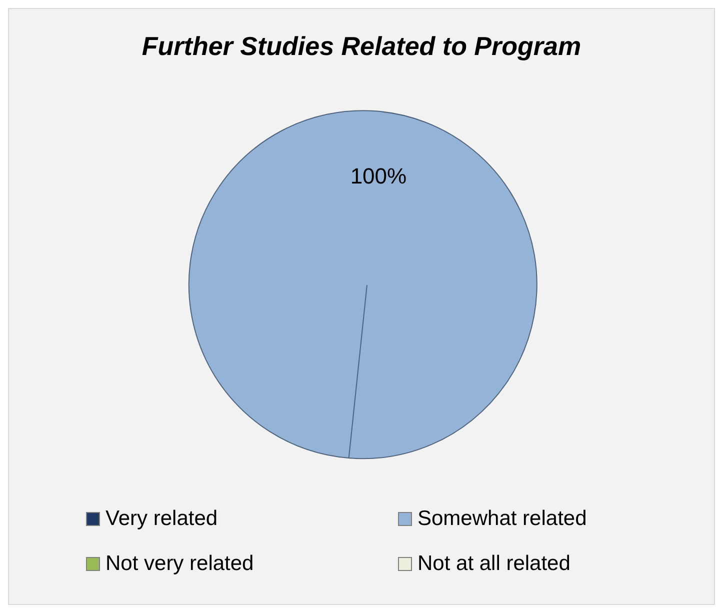 The width and height of the screenshot is (723, 613). I want to click on legend-label: Very related, so click(162, 519).